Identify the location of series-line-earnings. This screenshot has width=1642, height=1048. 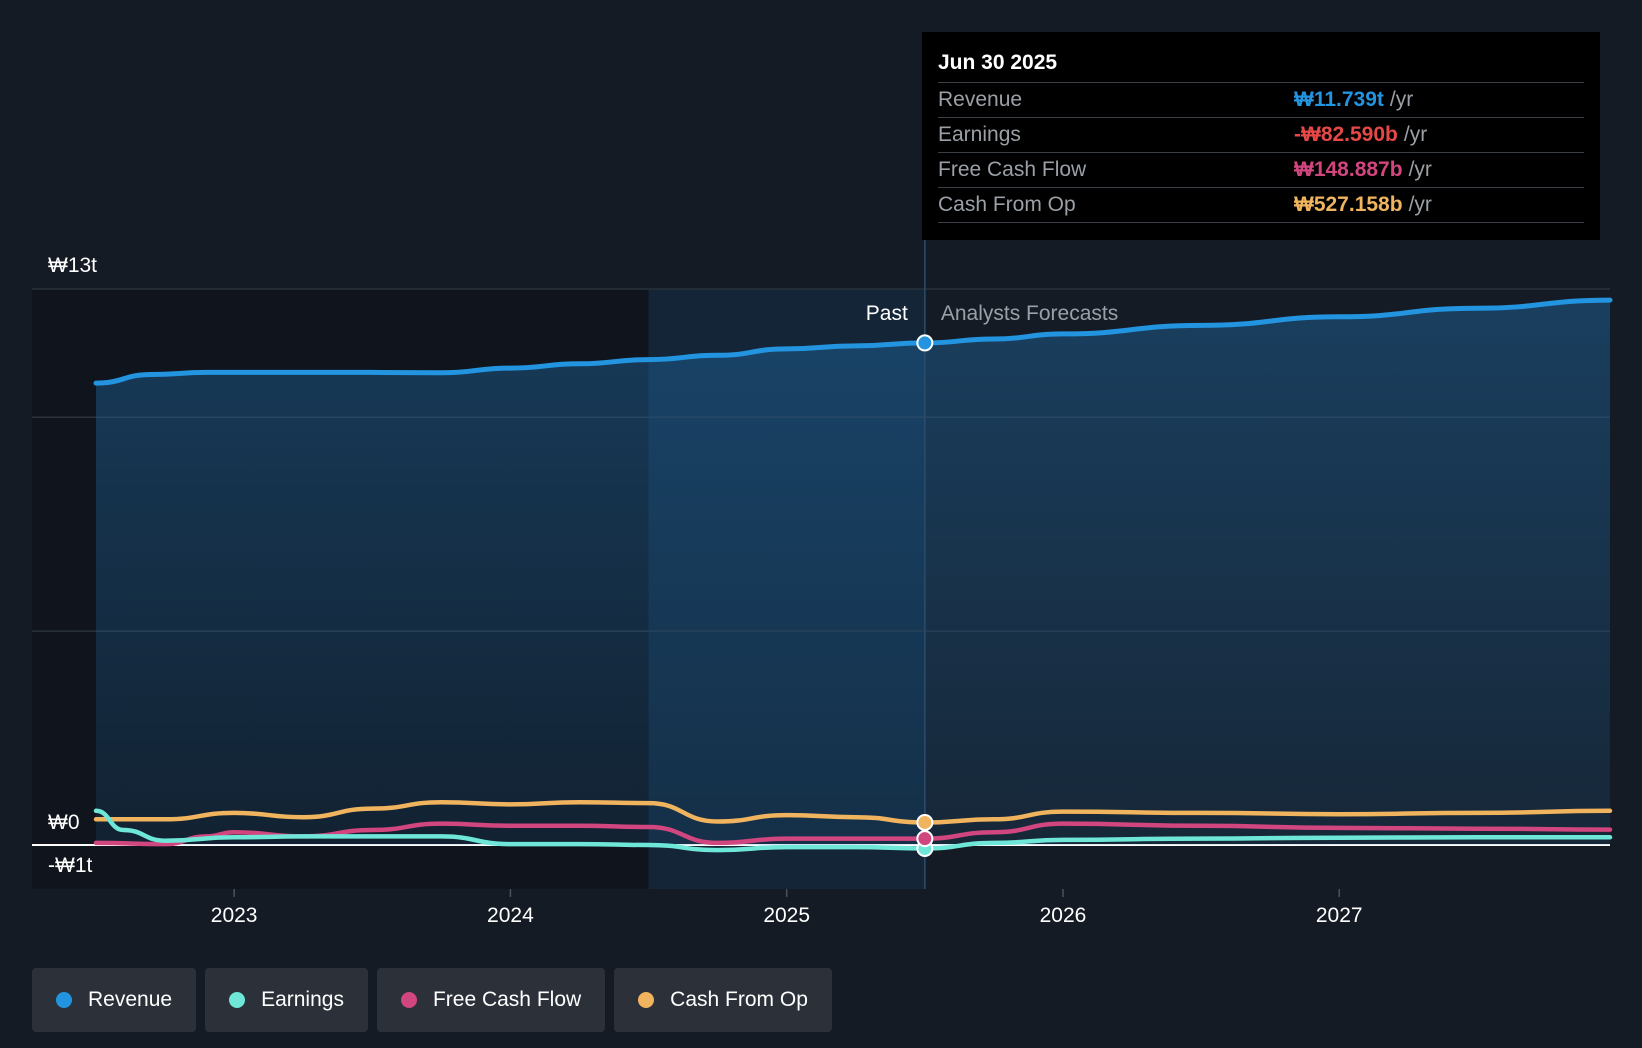
(853, 830).